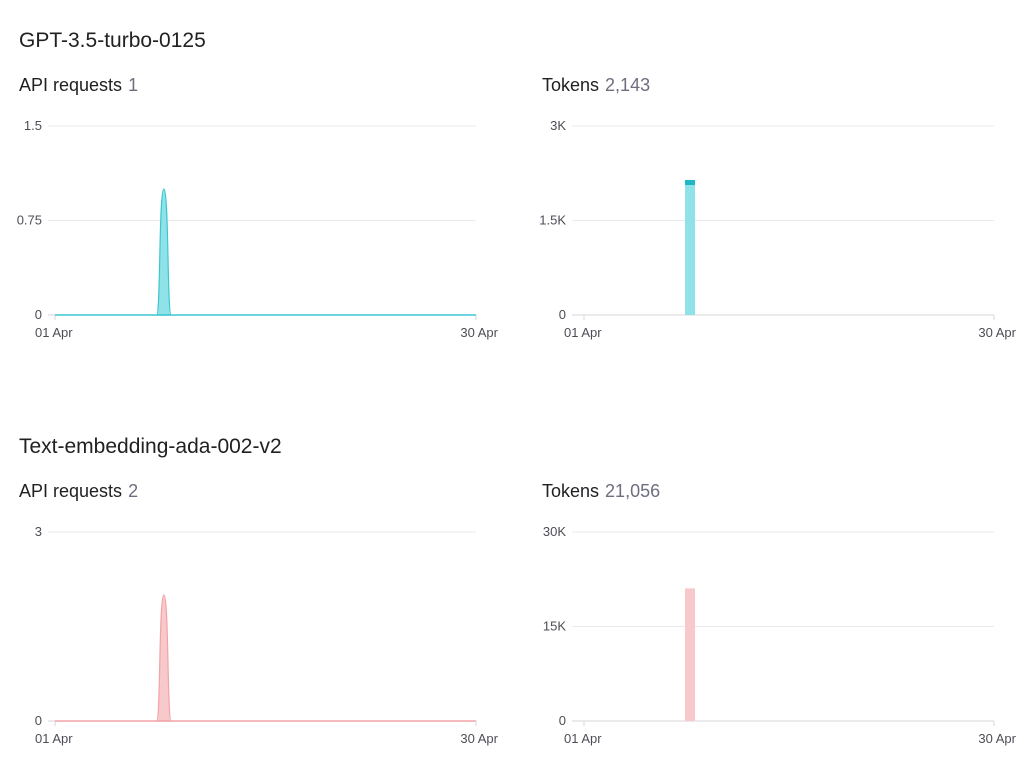 Image resolution: width=1024 pixels, height=780 pixels. Describe the element at coordinates (554, 626) in the screenshot. I see `y-tick-label: 15K` at that location.